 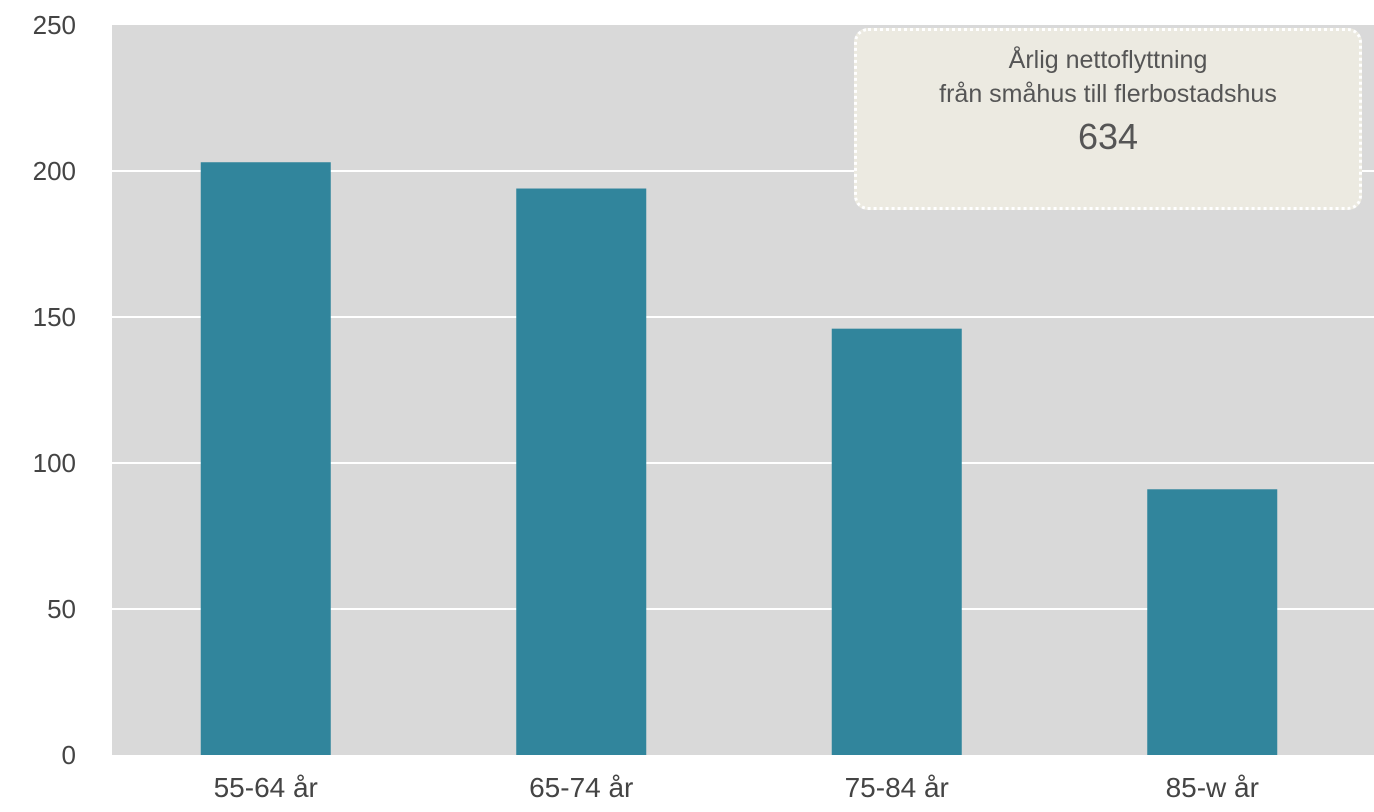 What do you see at coordinates (54, 317) in the screenshot?
I see `y-tick-label: 150` at bounding box center [54, 317].